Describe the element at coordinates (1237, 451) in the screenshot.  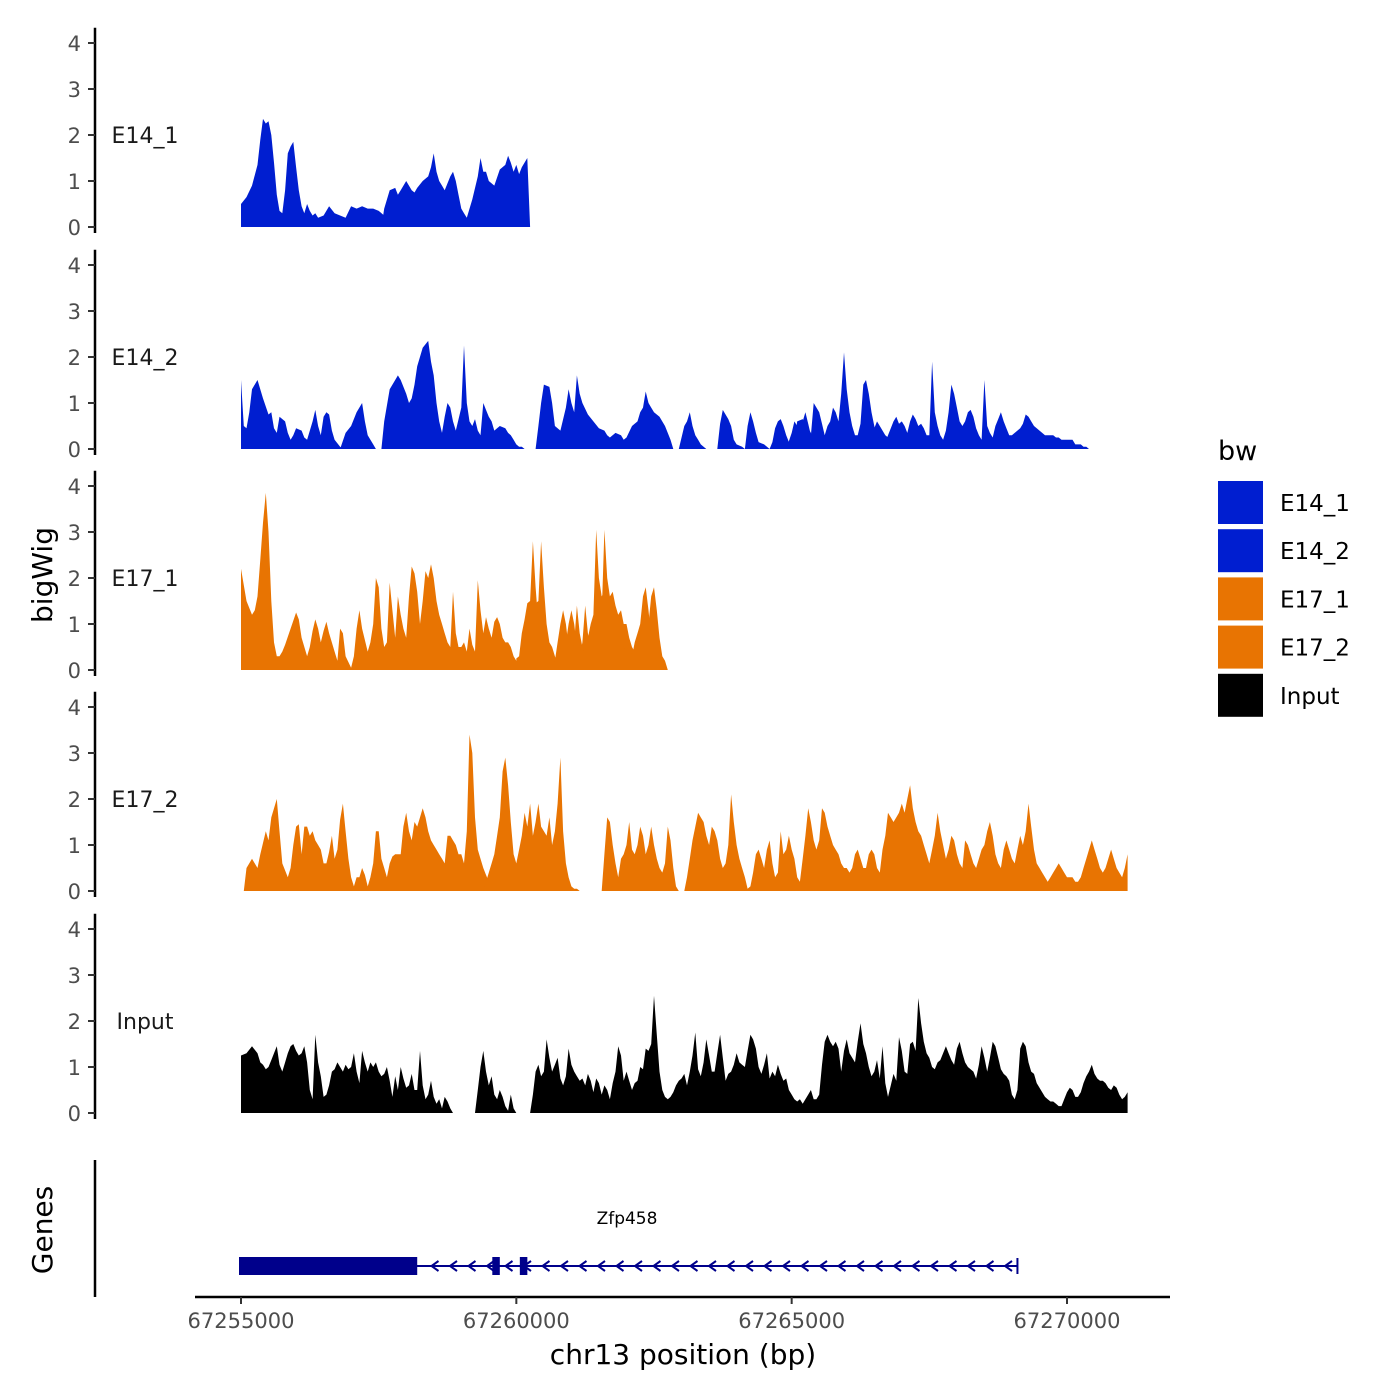
I see `legend-title: bw` at that location.